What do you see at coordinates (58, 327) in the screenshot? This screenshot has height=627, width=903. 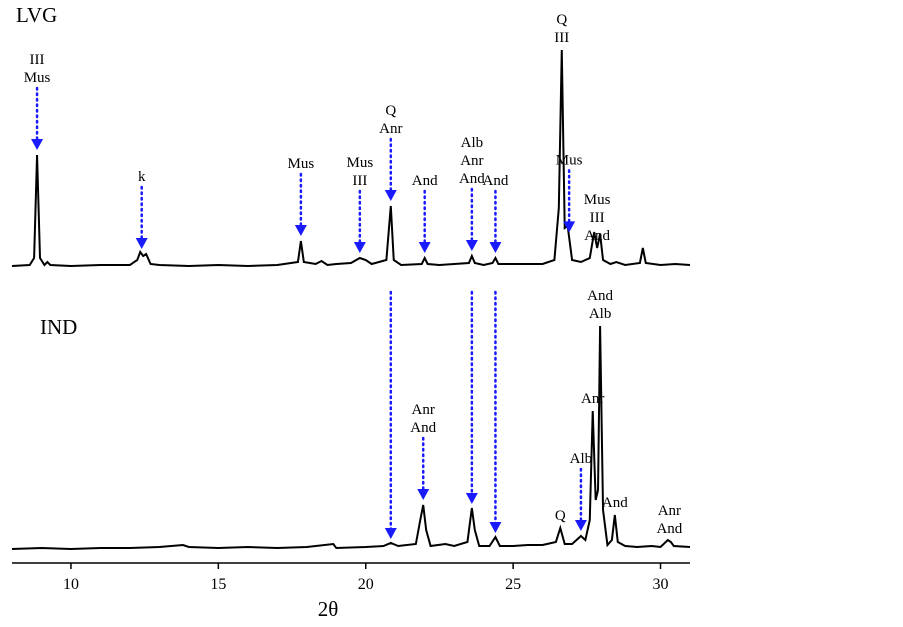 I see `series-label: IND` at bounding box center [58, 327].